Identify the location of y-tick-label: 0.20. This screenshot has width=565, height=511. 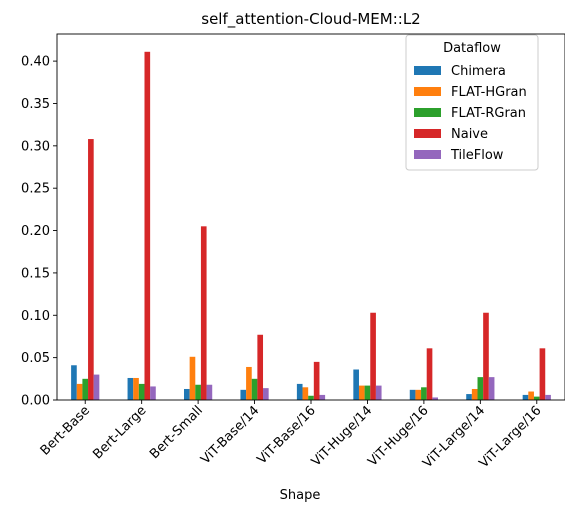
(35, 231).